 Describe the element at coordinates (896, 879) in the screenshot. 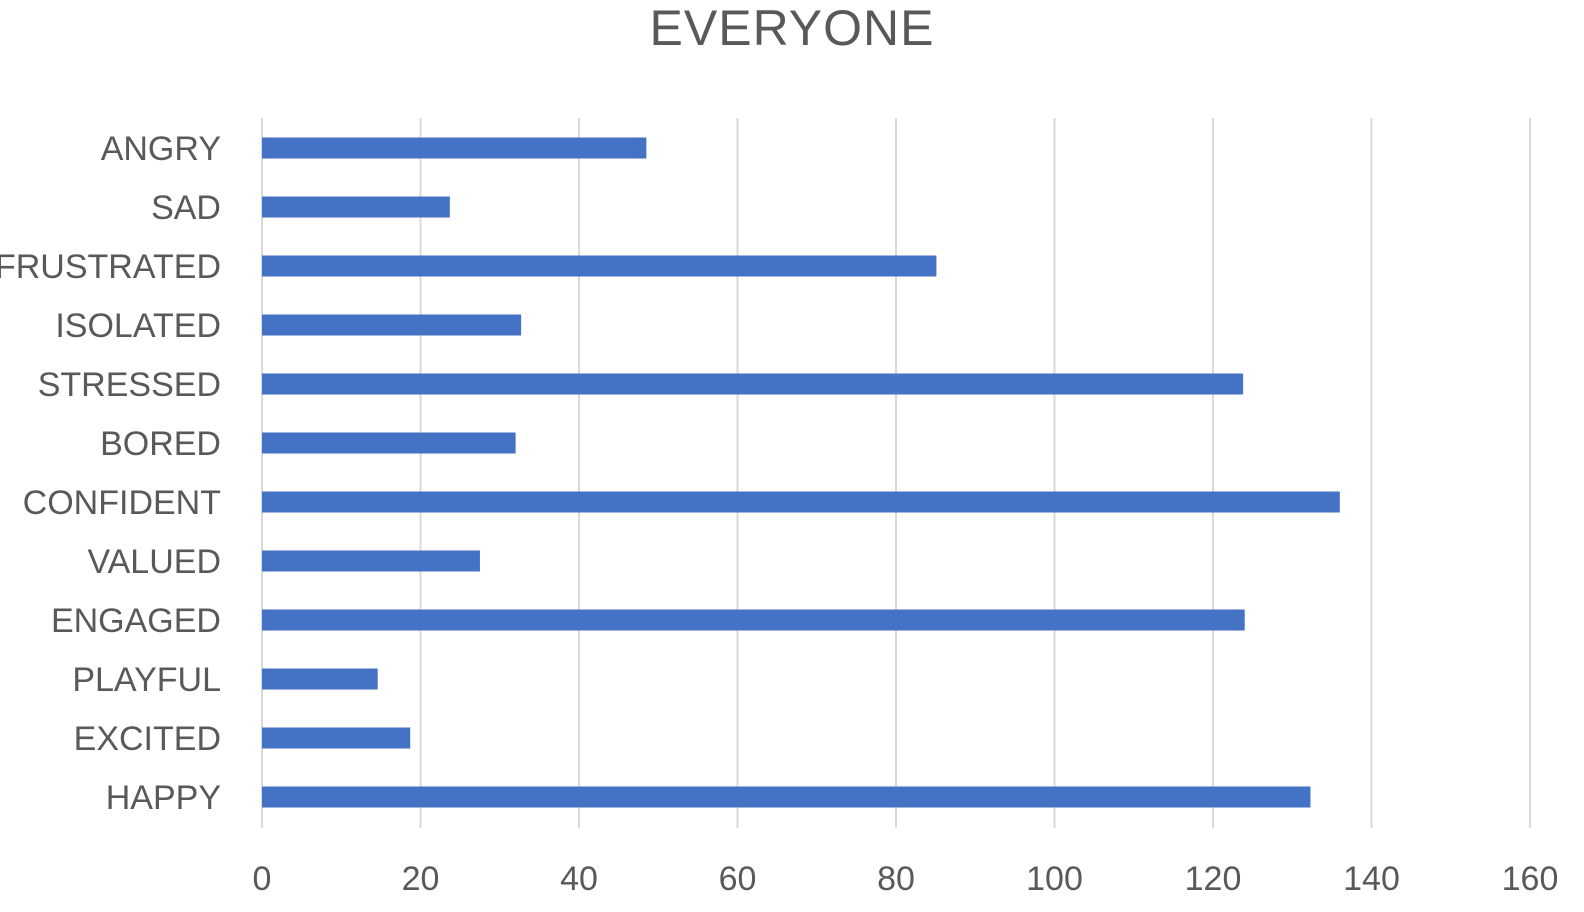

I see `x-tick-label: 80` at that location.